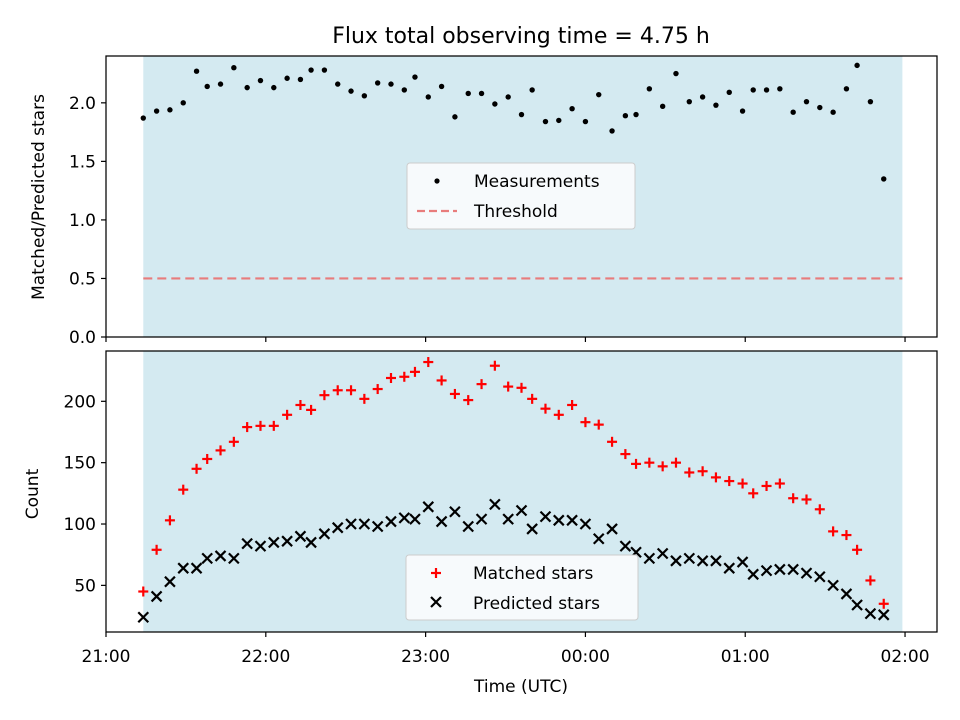  I want to click on count-y-tick-label: 100, so click(80, 525).